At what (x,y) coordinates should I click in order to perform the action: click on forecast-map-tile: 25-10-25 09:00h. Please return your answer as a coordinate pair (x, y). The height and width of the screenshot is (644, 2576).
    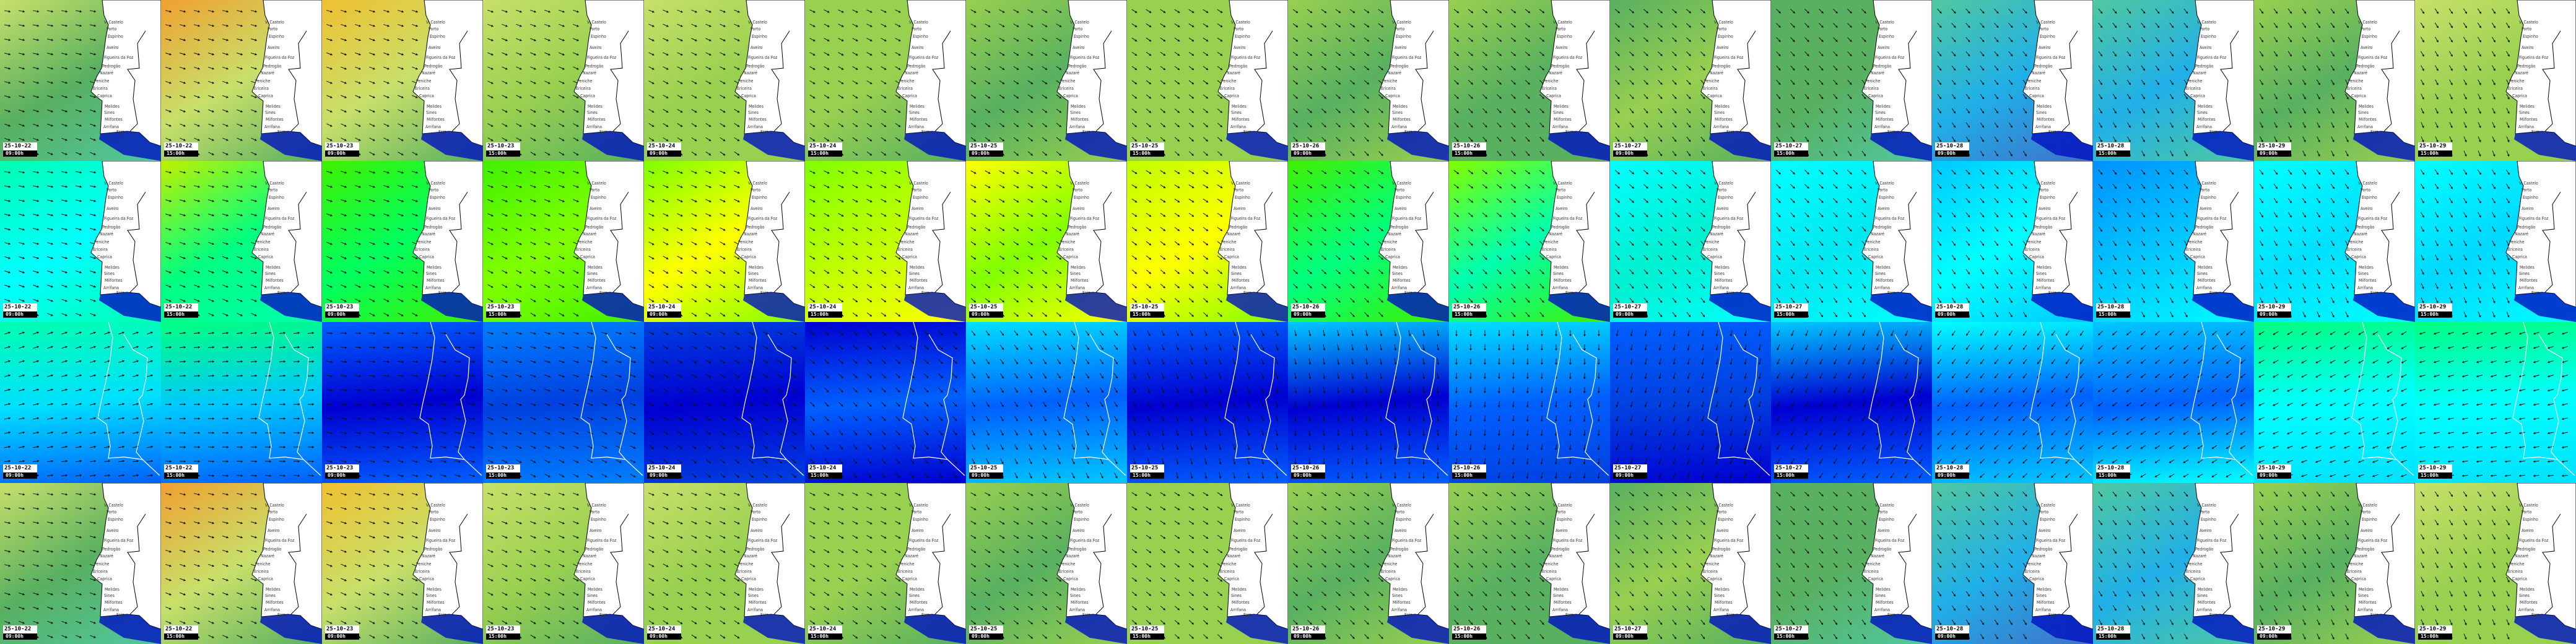
    Looking at the image, I should click on (1046, 402).